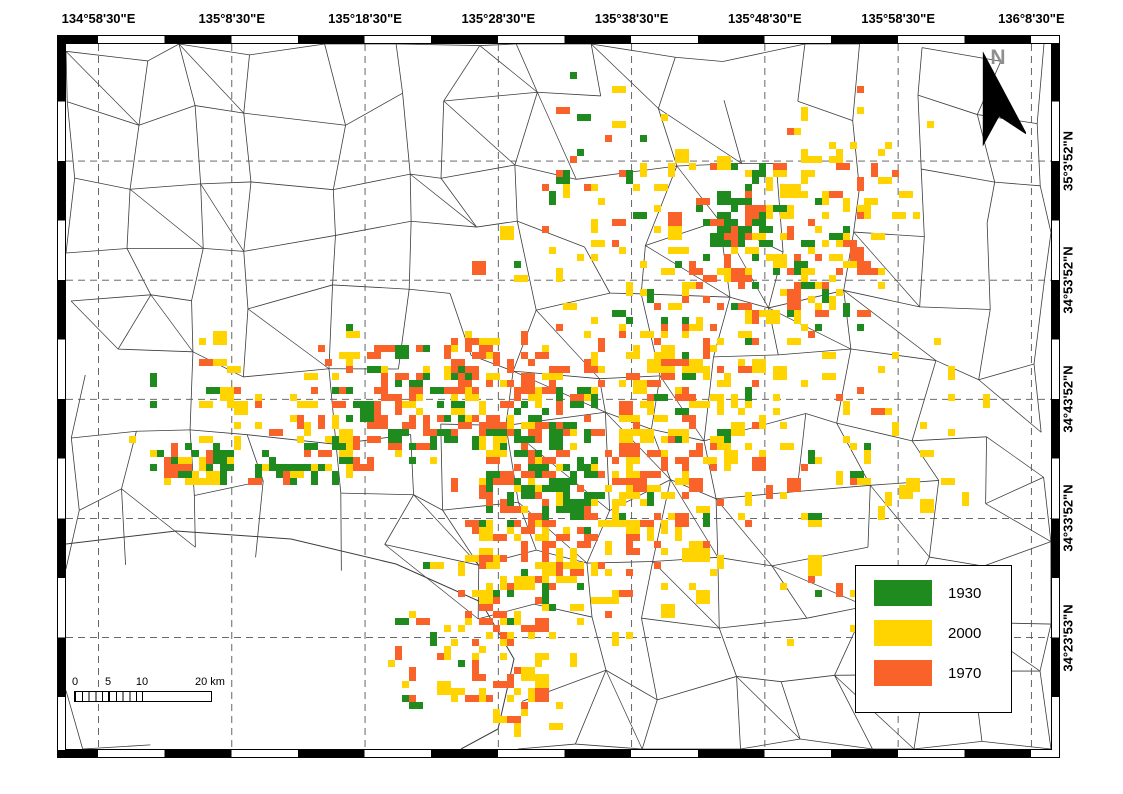  I want to click on neatline-top, so click(558, 39).